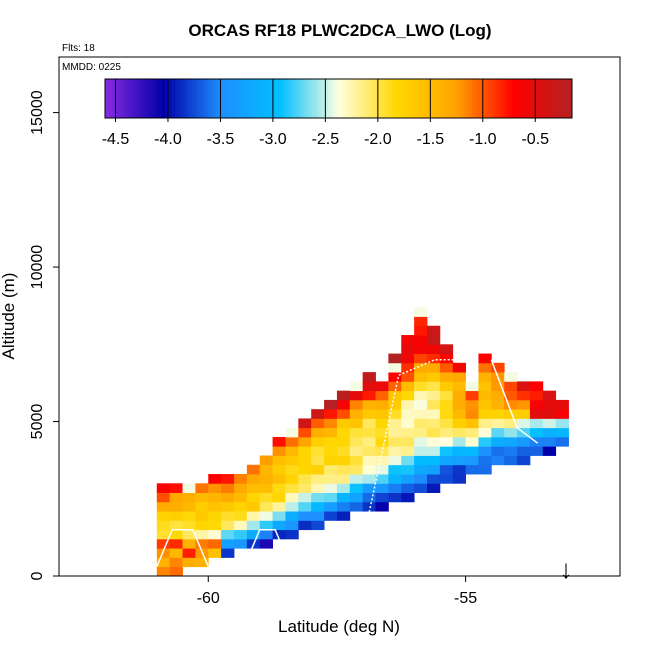 The height and width of the screenshot is (650, 650). Describe the element at coordinates (37, 575) in the screenshot. I see `y-tick-label: 0` at that location.